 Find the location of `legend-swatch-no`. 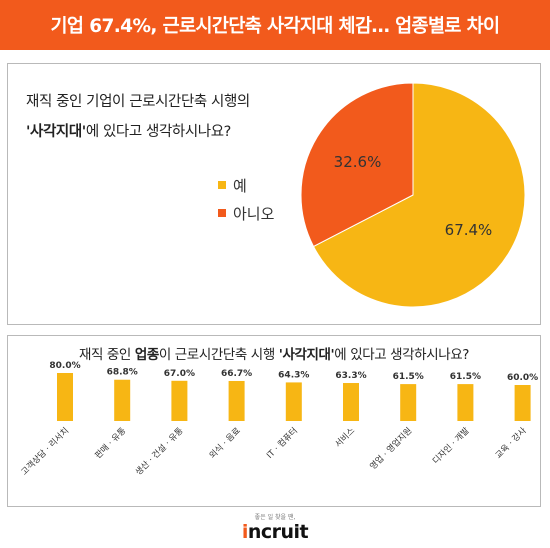

legend-swatch-no is located at coordinates (222, 213).